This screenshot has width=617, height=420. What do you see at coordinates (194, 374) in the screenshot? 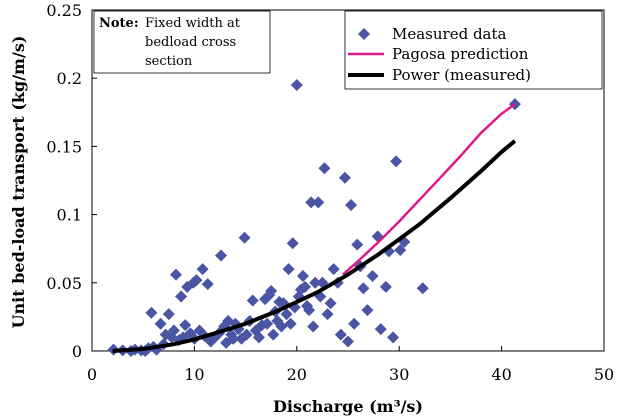
I see `x-tick-label: 10` at bounding box center [194, 374].